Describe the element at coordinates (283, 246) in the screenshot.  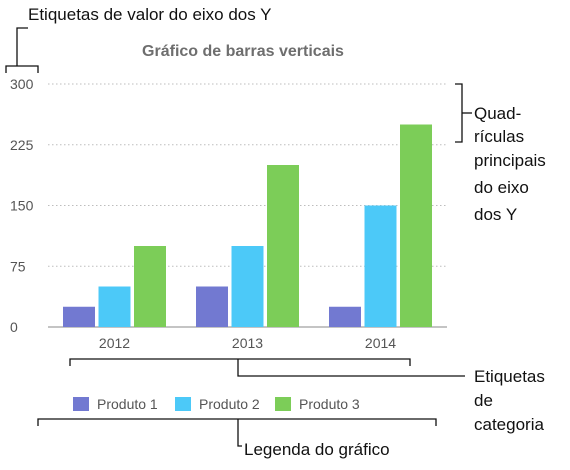
I see `bar-produto-3-2013` at that location.